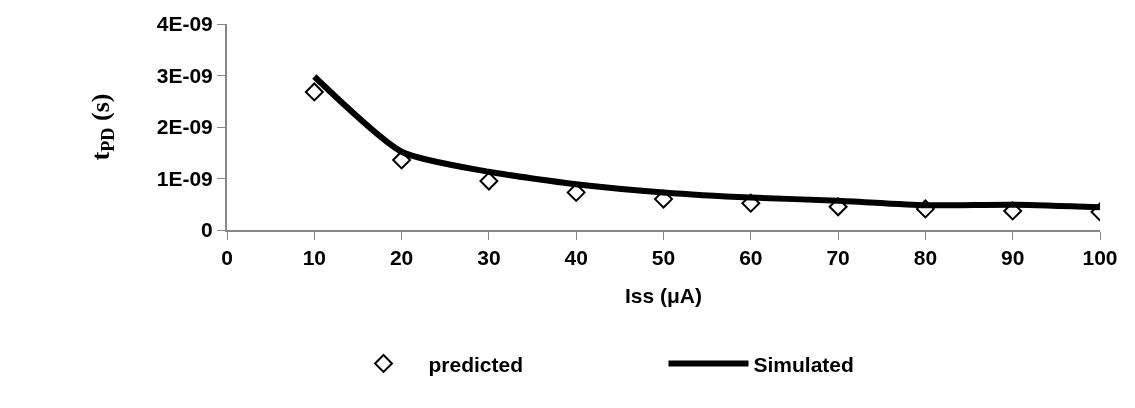 The width and height of the screenshot is (1135, 408). What do you see at coordinates (663, 295) in the screenshot?
I see `x-axis-title: Iss (μA)` at bounding box center [663, 295].